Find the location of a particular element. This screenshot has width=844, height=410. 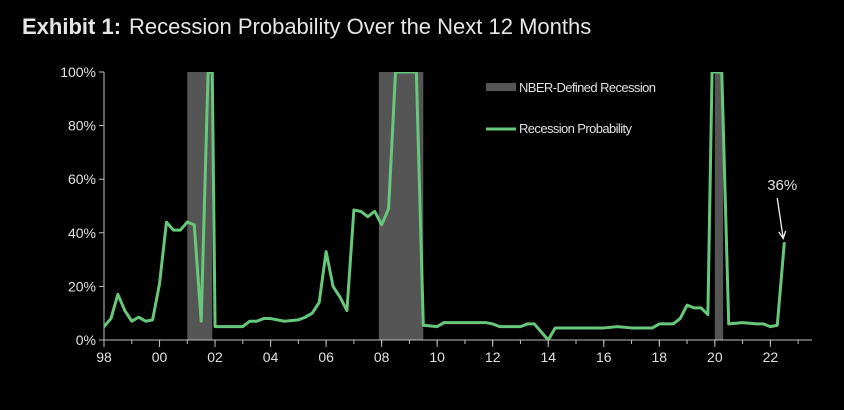

chart-annotations: 36% is located at coordinates (782, 208).